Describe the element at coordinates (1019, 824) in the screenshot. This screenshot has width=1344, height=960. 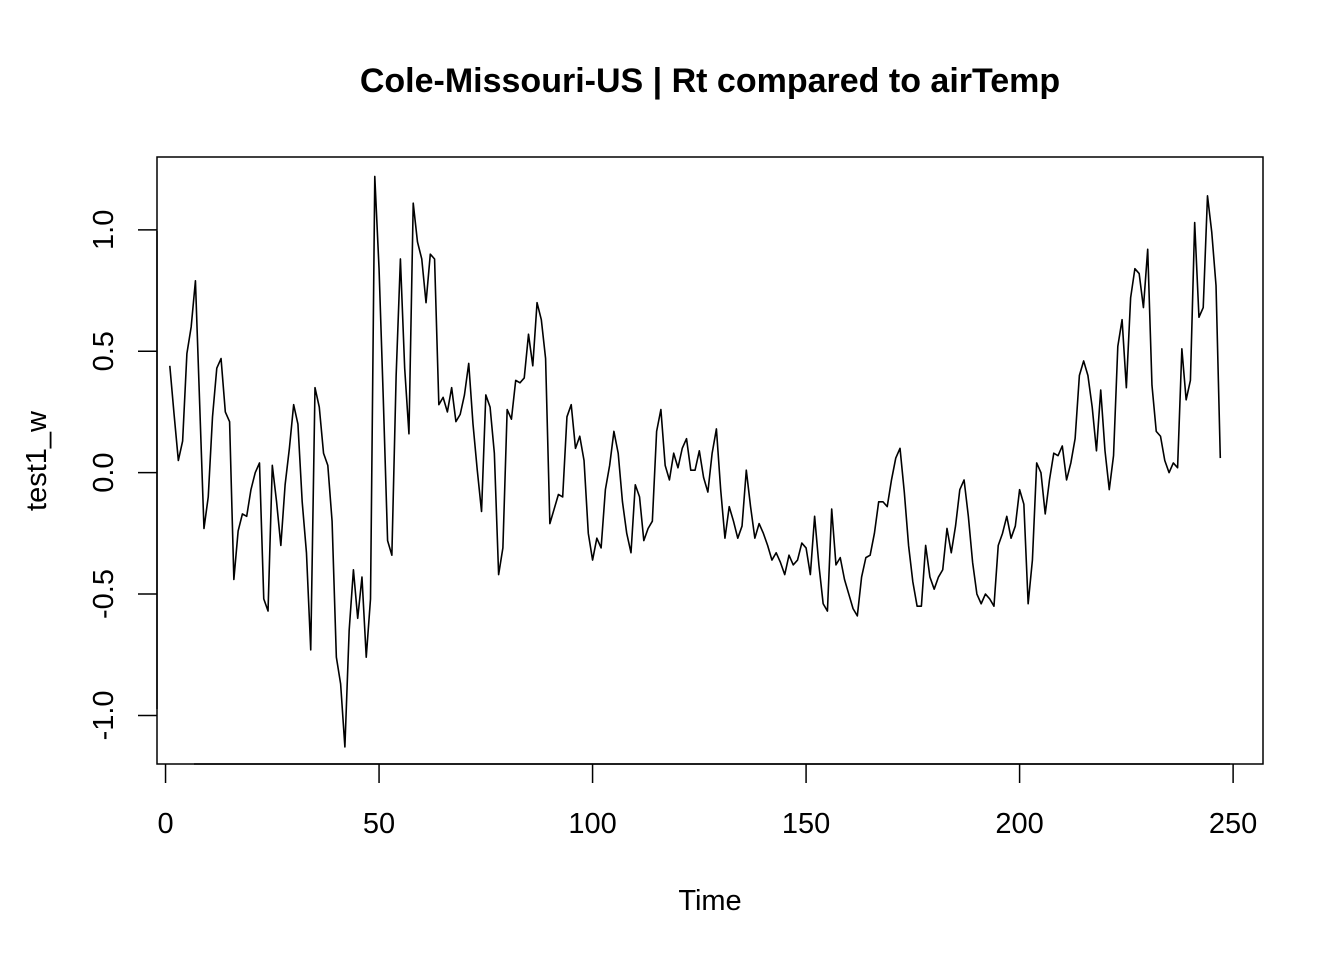
I see `x-tick-label: 200` at that location.